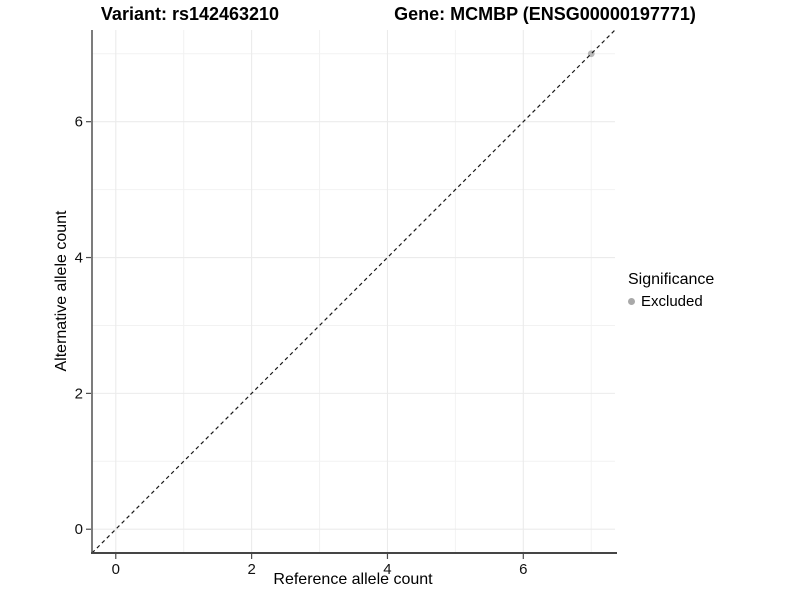 This screenshot has width=800, height=600. I want to click on y-tick-label: 4, so click(79, 258).